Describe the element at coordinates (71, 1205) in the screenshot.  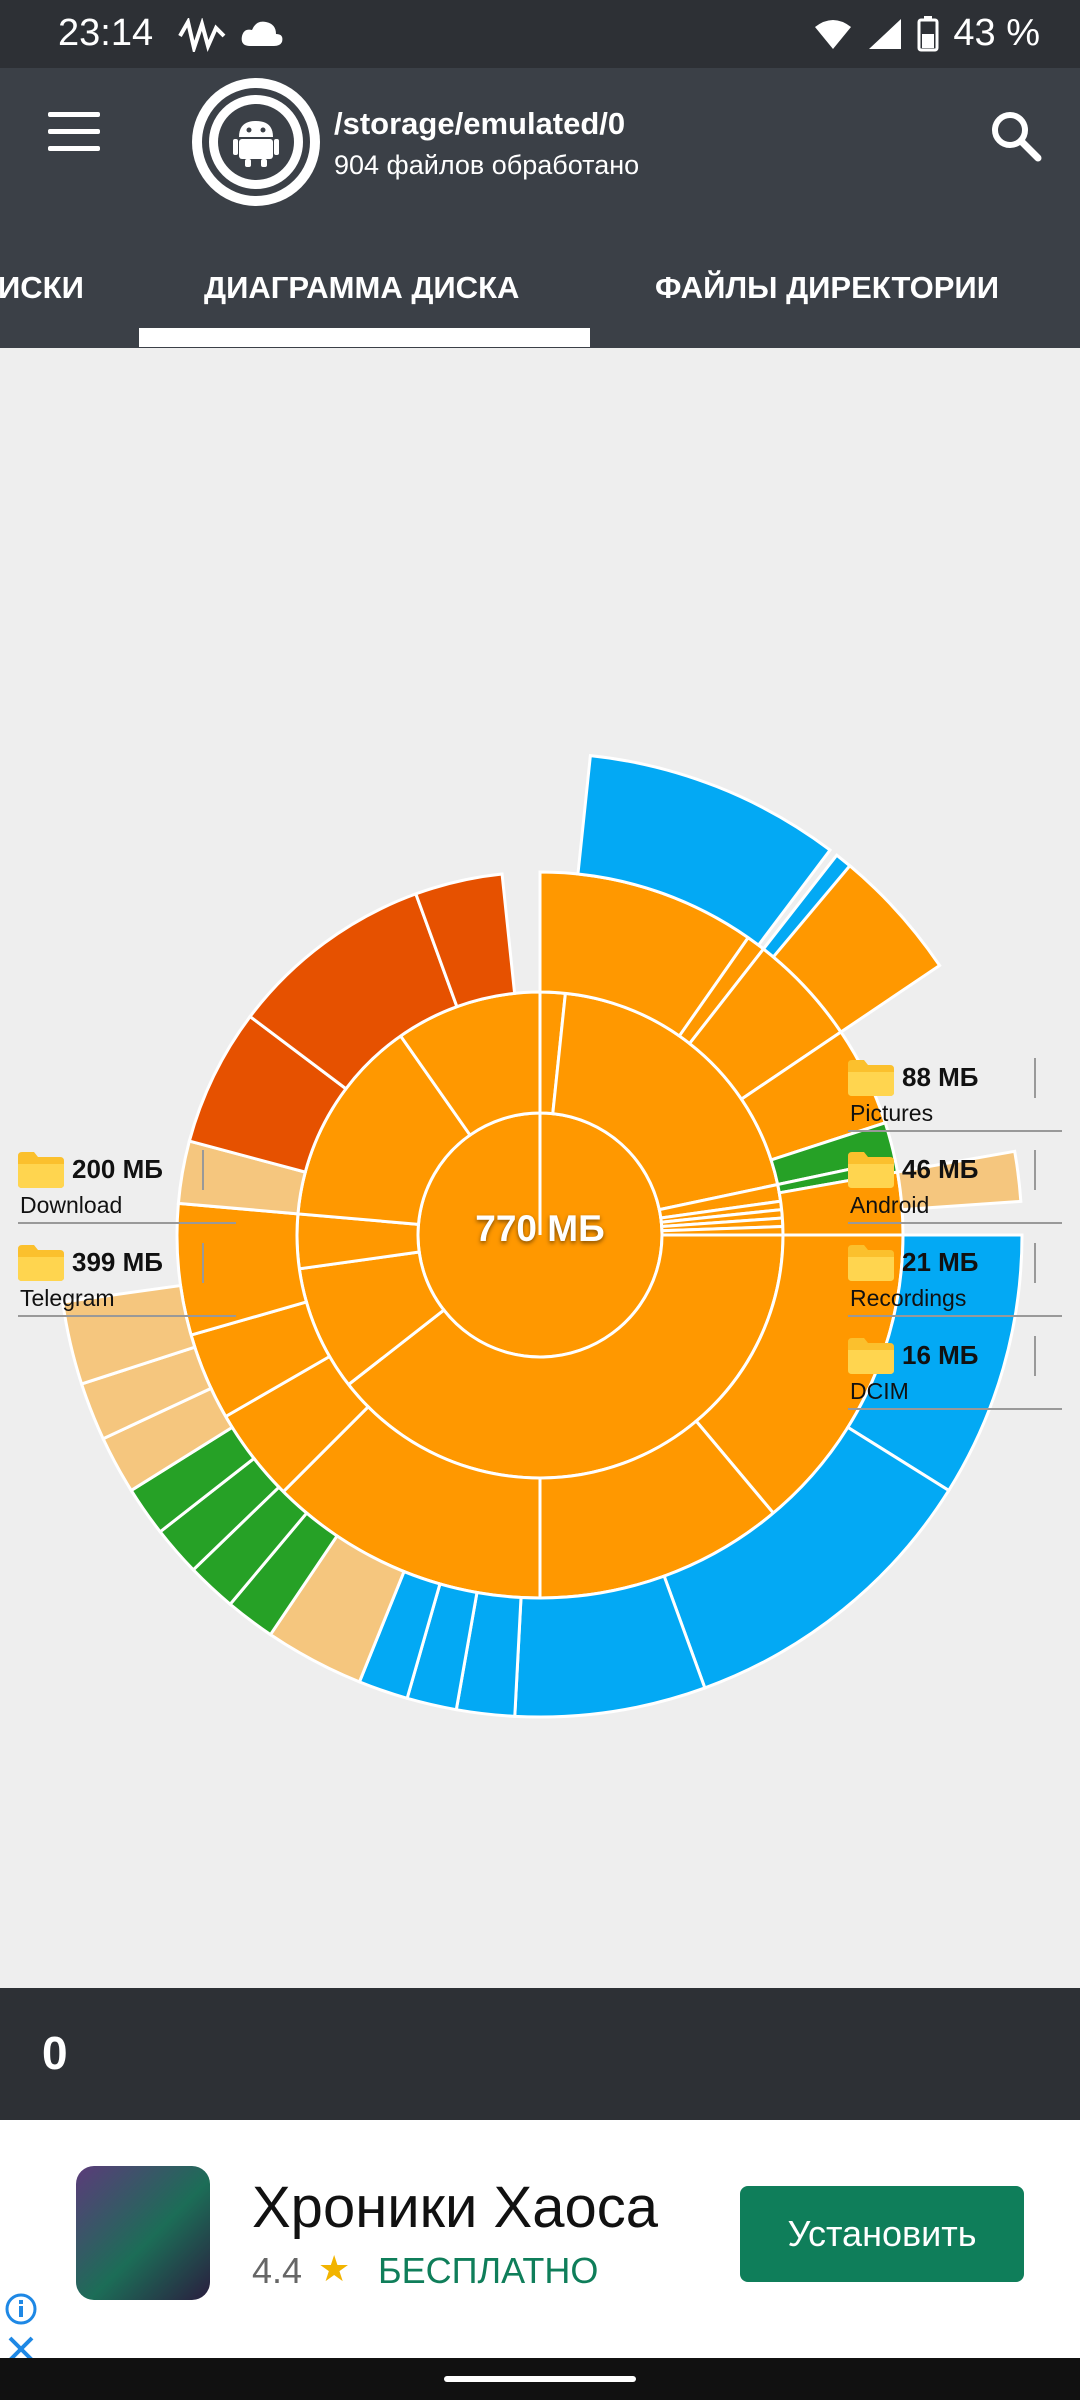
I see `folder-name: Download` at that location.